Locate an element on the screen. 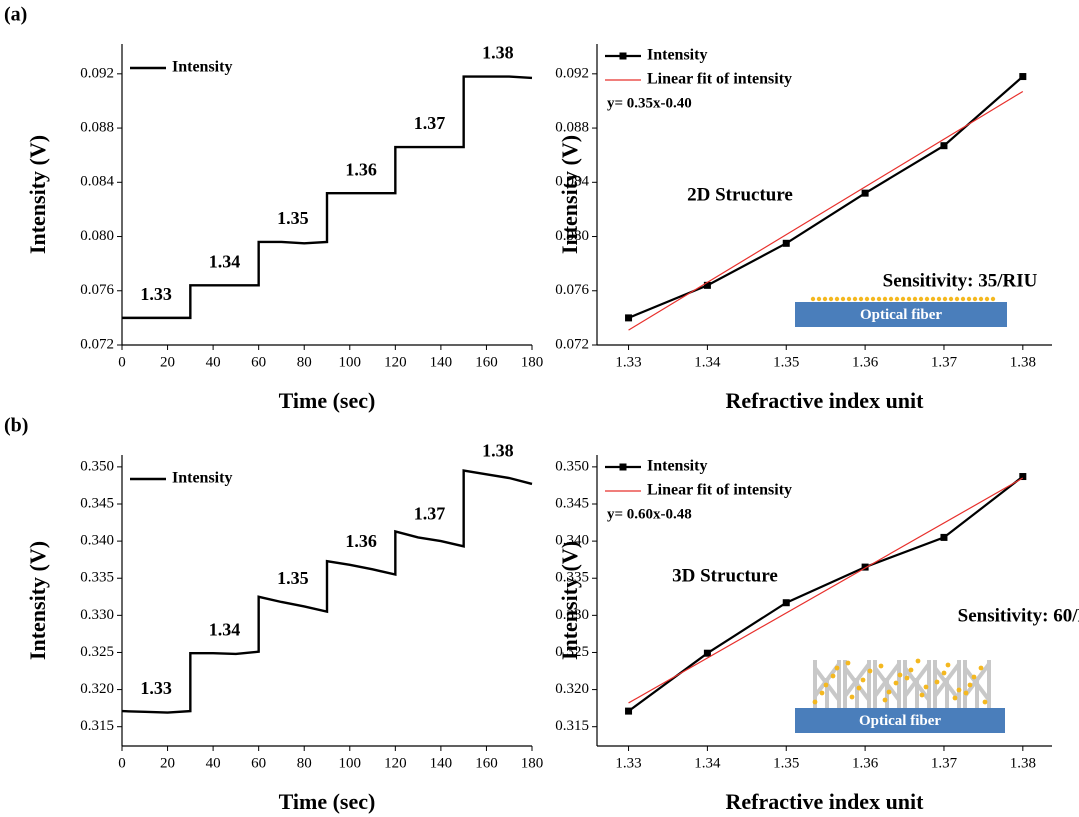 The height and width of the screenshot is (817, 1079). x-tick-label: 40 is located at coordinates (213, 362).